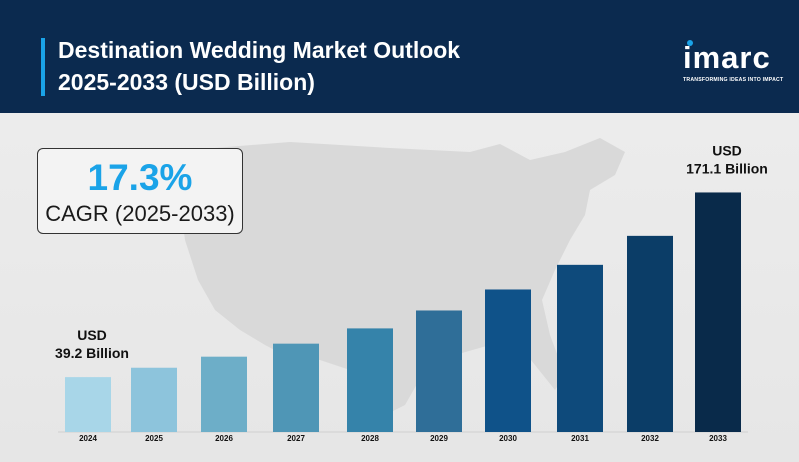  I want to click on logo-tagline: TRANSFORMING IDEAS INTO IMPACT, so click(733, 80).